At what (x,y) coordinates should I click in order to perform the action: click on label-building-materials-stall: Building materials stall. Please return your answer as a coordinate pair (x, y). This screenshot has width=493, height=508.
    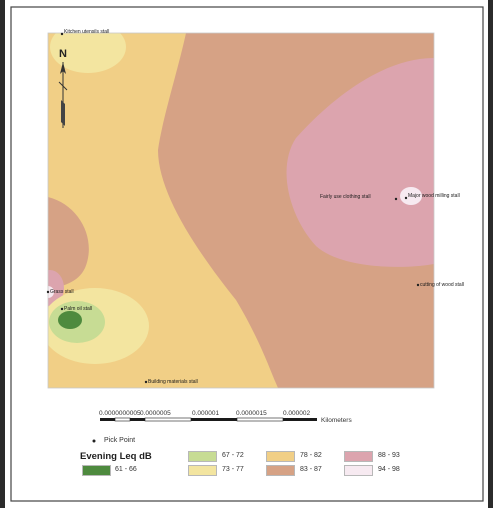
    Looking at the image, I should click on (173, 382).